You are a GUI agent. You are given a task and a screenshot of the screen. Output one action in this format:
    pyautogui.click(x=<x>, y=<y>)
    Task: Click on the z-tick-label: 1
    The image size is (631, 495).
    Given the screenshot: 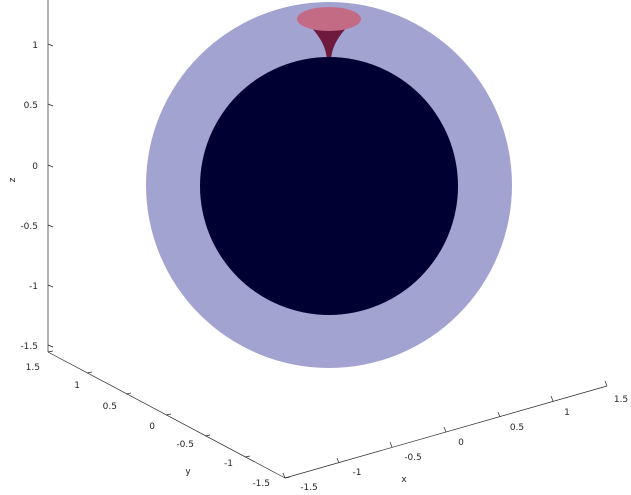 What is the action you would take?
    pyautogui.click(x=35, y=46)
    